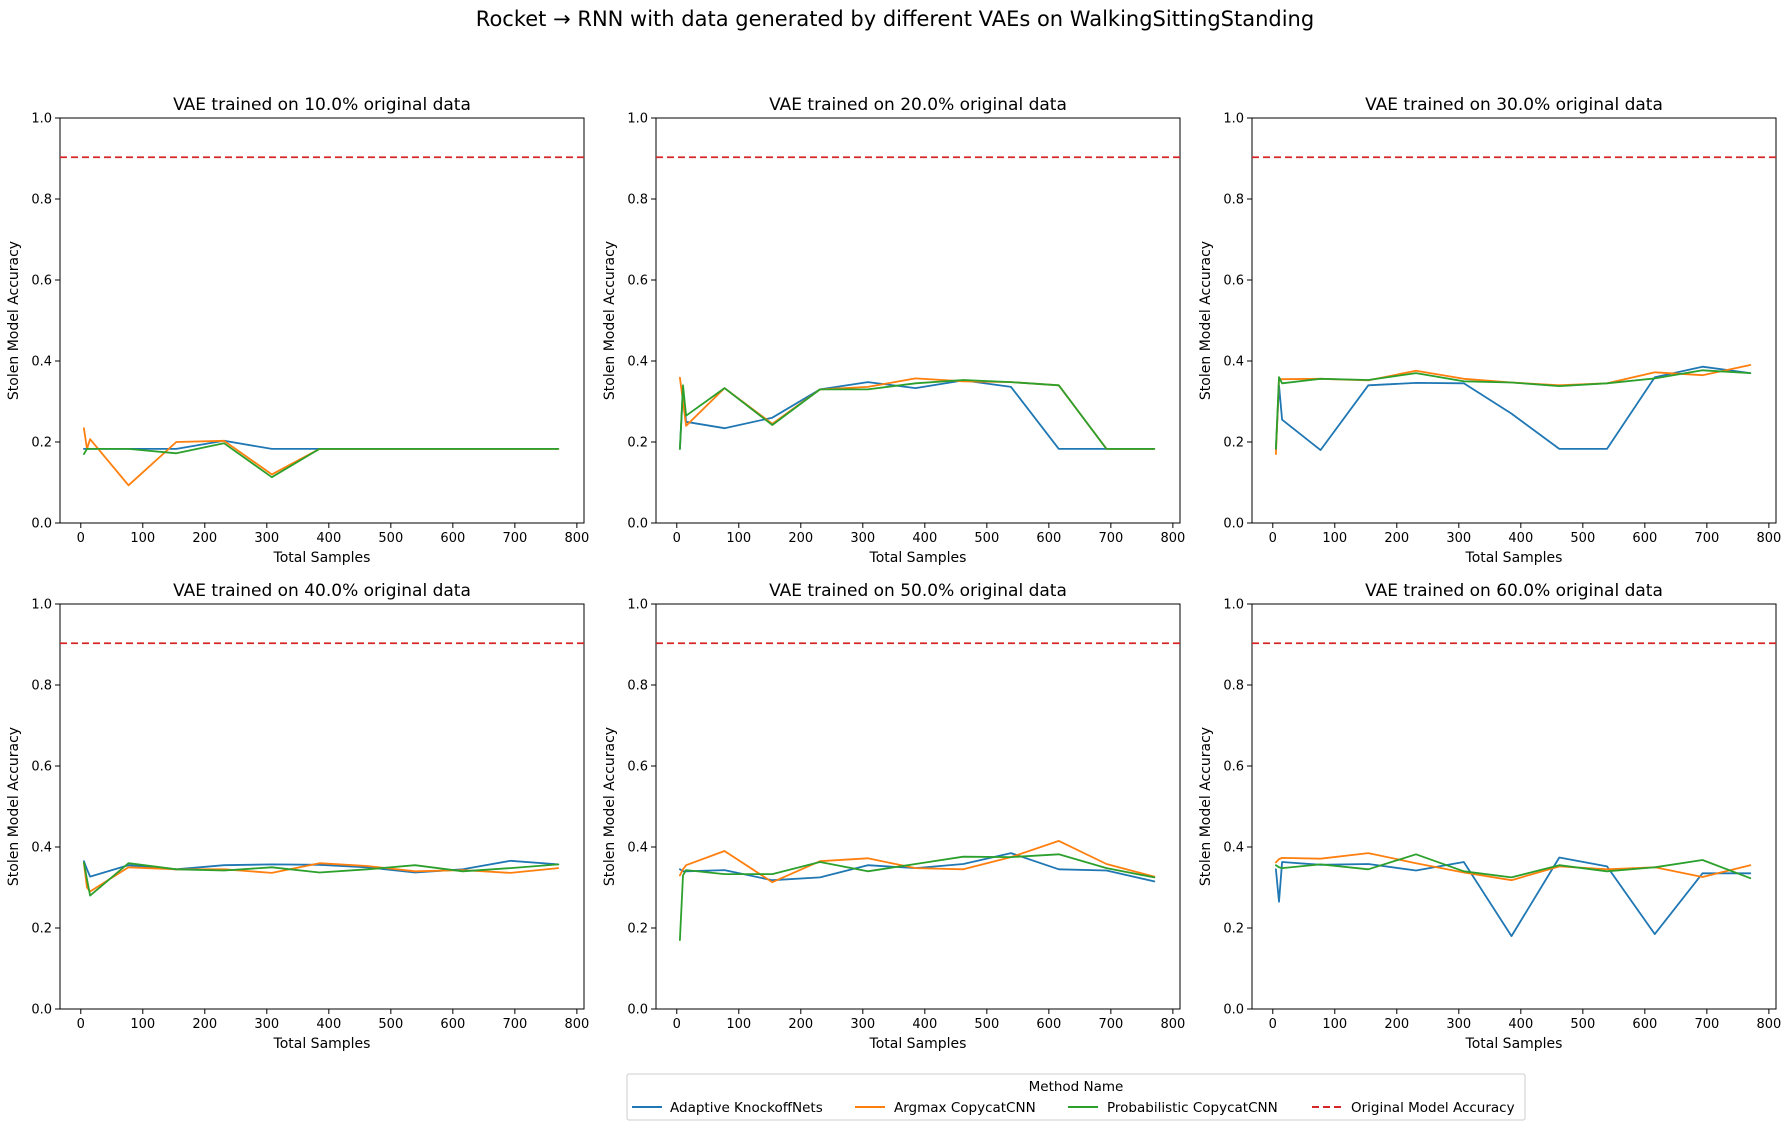 This screenshot has width=1788, height=1129. I want to click on legend-frame, so click(1076, 1097).